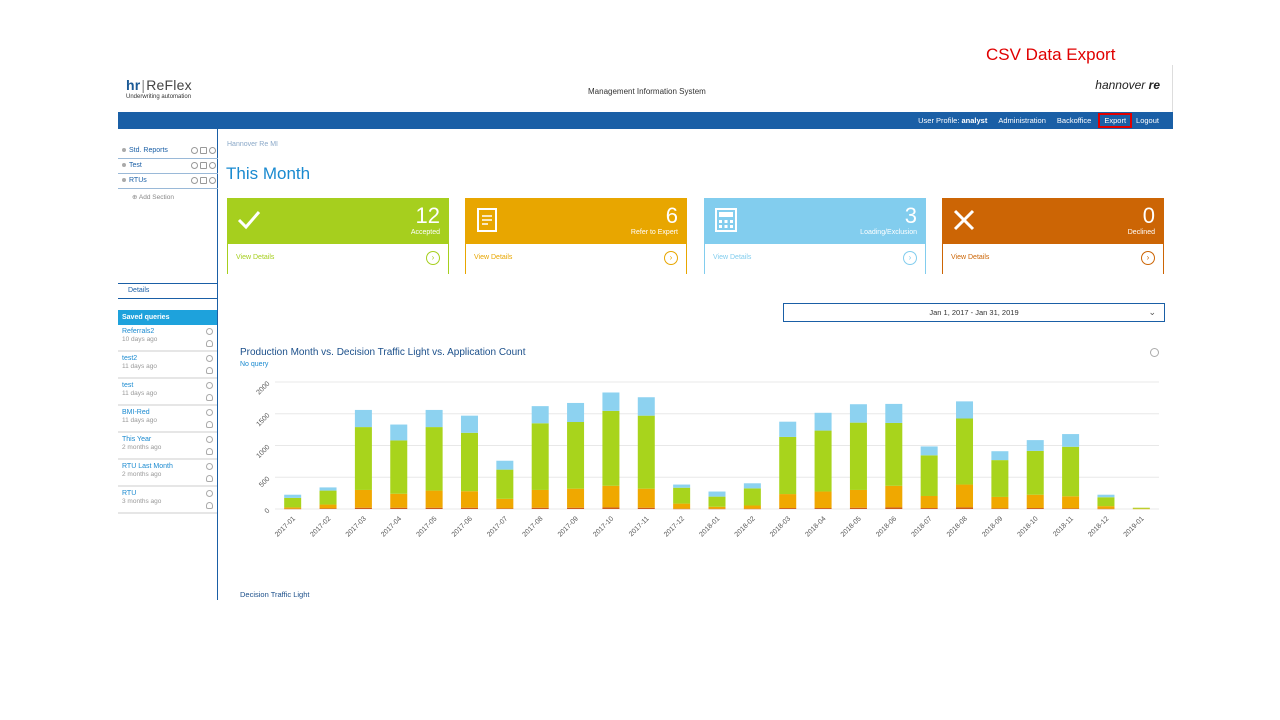 The image size is (1280, 720). Describe the element at coordinates (167, 500) in the screenshot. I see `saved-query-item: RTU 3 months ago` at that location.